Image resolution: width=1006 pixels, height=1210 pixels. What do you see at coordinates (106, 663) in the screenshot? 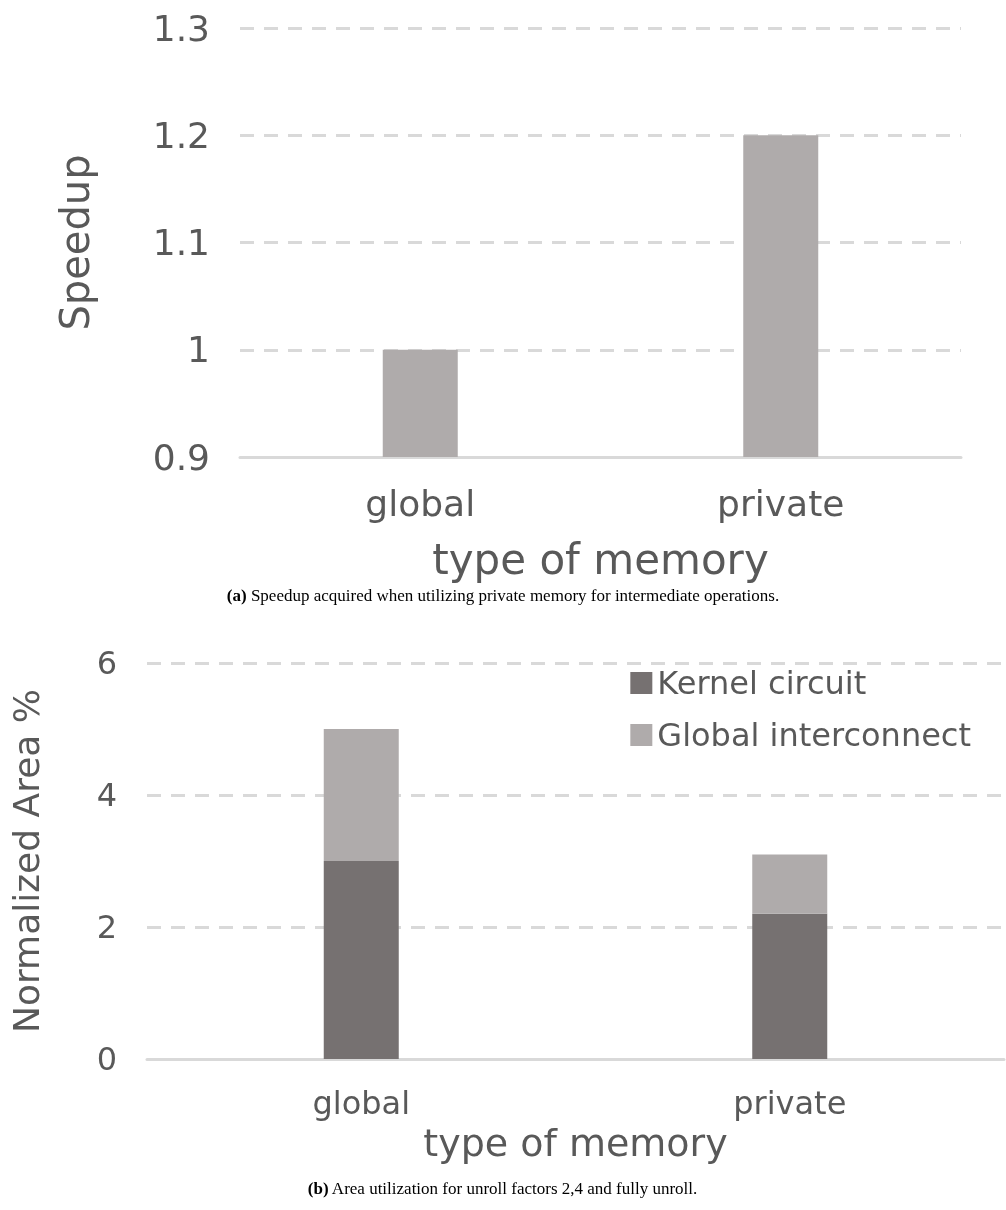
I see `y-tick-label: 6` at bounding box center [106, 663].